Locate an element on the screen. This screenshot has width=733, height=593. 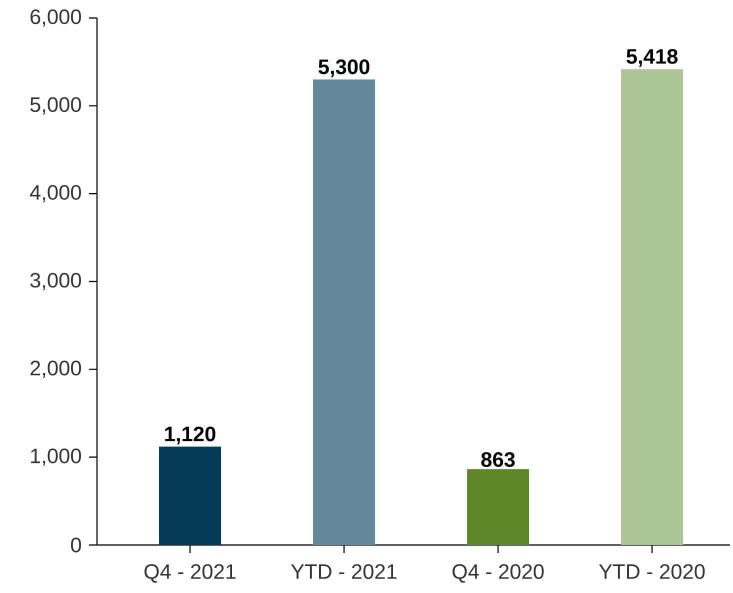
data-label: 863 is located at coordinates (498, 459).